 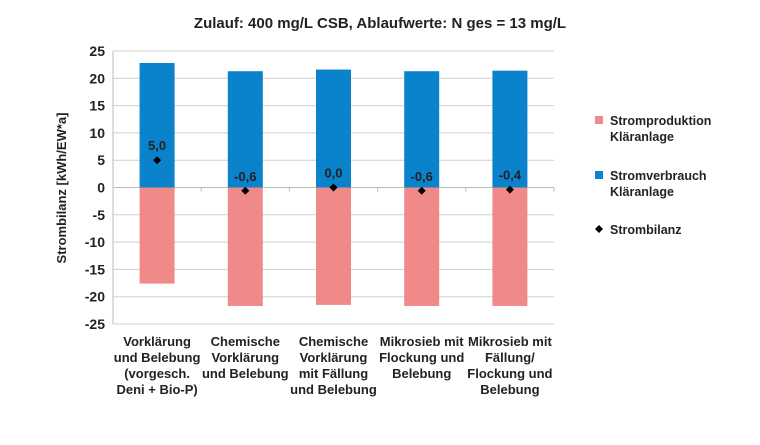 I want to click on legend-label: Stromverbrauch, so click(x=658, y=176).